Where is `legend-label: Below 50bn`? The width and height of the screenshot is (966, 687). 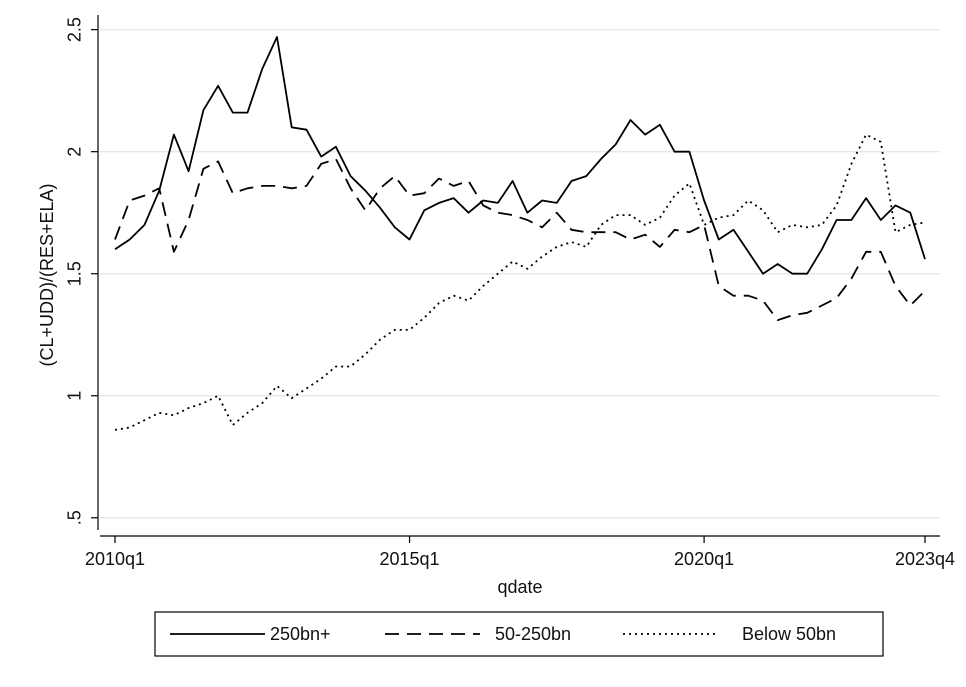 legend-label: Below 50bn is located at coordinates (789, 634).